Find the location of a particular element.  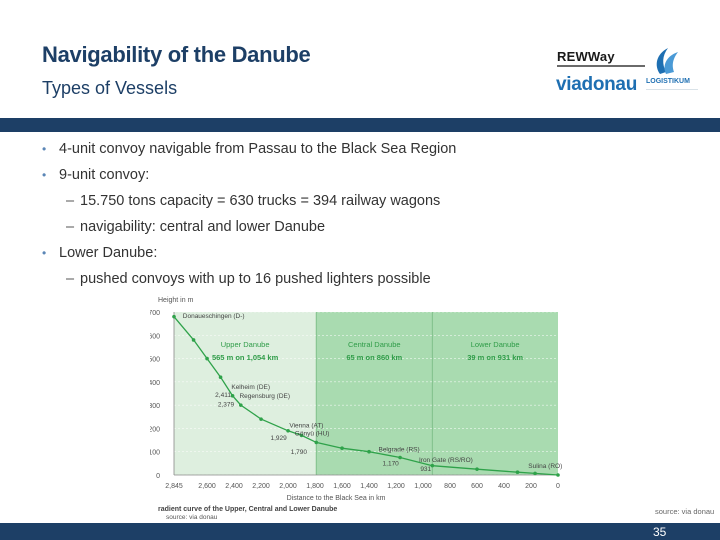

y-tick-label: 100 is located at coordinates (155, 453).